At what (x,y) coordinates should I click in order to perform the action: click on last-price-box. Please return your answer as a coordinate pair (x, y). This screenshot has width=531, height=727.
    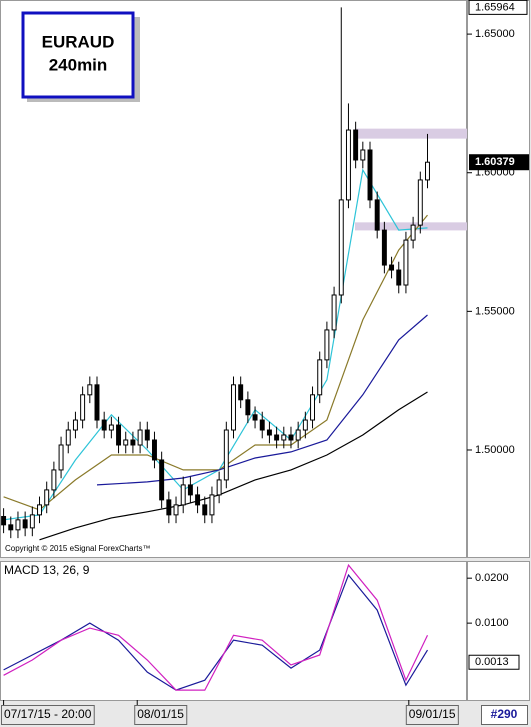
    Looking at the image, I should click on (499, 162).